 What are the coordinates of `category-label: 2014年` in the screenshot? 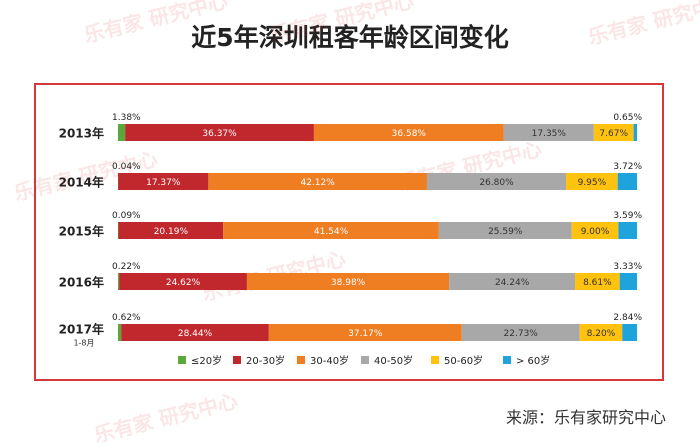 It's located at (81, 182).